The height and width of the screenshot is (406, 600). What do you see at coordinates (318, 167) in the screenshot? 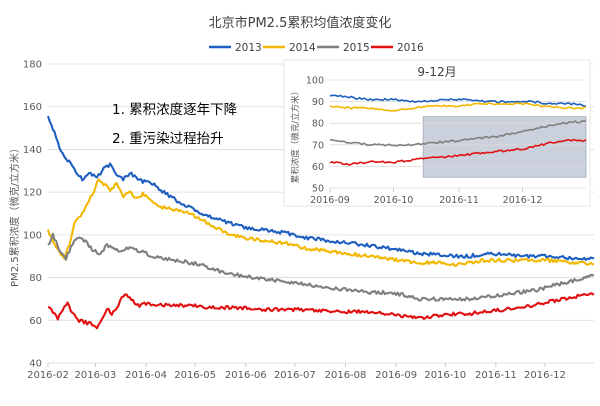
I see `inset-y-tick-label: 60` at bounding box center [318, 167].